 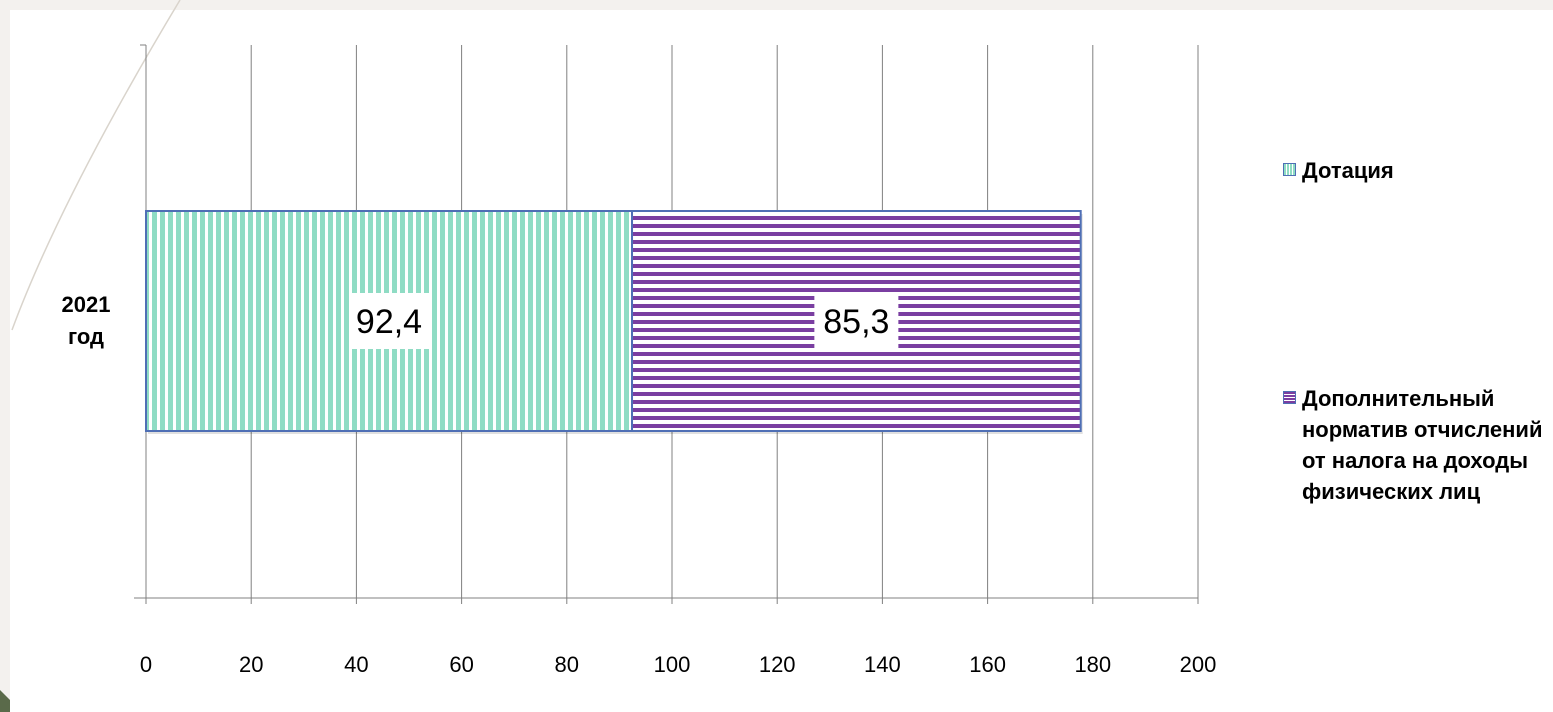 I want to click on category-label: 2021 год, so click(x=86, y=320).